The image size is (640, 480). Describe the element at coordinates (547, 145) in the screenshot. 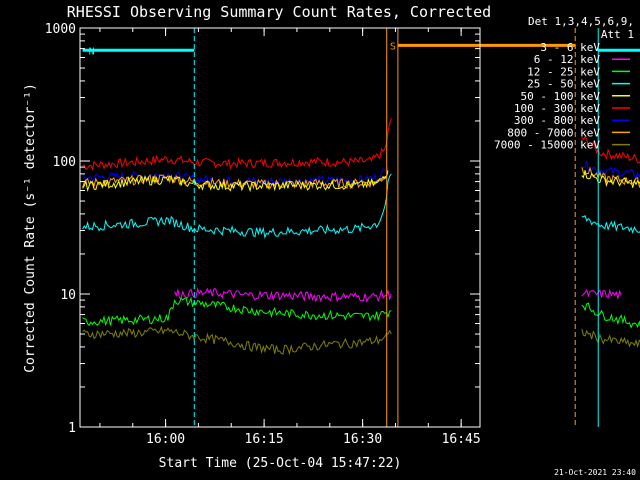

I see `legend-label-8: 7000 - 15000 keV` at that location.